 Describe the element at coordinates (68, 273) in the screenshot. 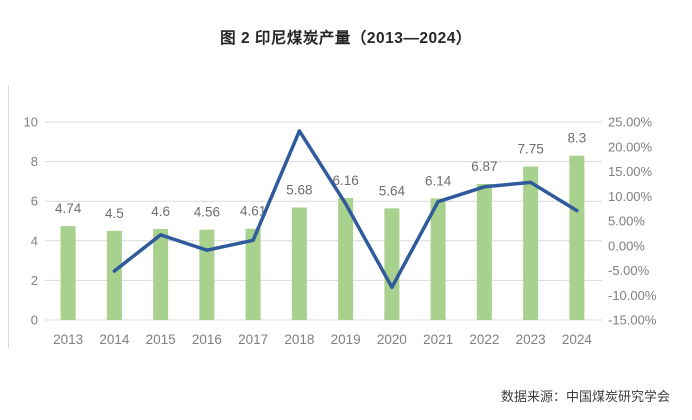

I see `bar-2013` at that location.